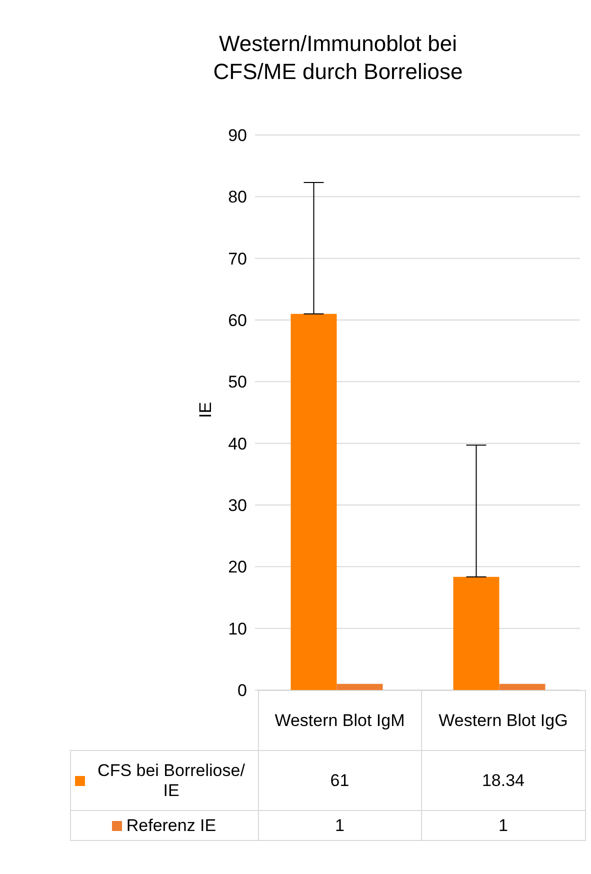  What do you see at coordinates (503, 720) in the screenshot?
I see `x-tick-label: Western Blot IgG` at bounding box center [503, 720].